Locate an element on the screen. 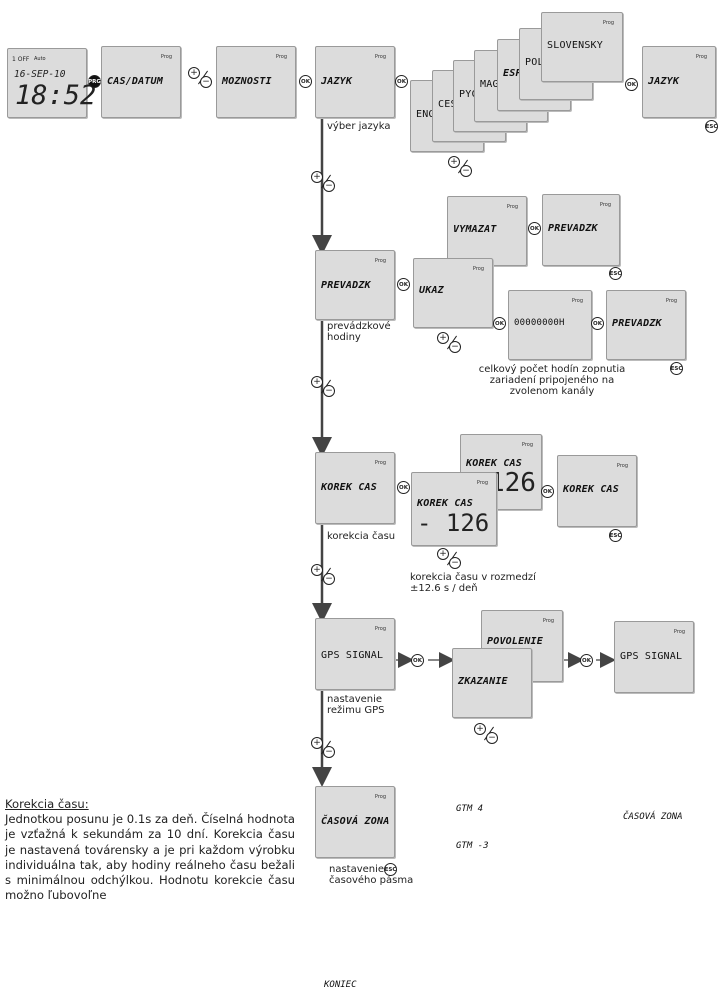 Image resolution: width=720 pixels, height=993 pixels. moznosti-label: MOZNOSTI is located at coordinates (247, 81).